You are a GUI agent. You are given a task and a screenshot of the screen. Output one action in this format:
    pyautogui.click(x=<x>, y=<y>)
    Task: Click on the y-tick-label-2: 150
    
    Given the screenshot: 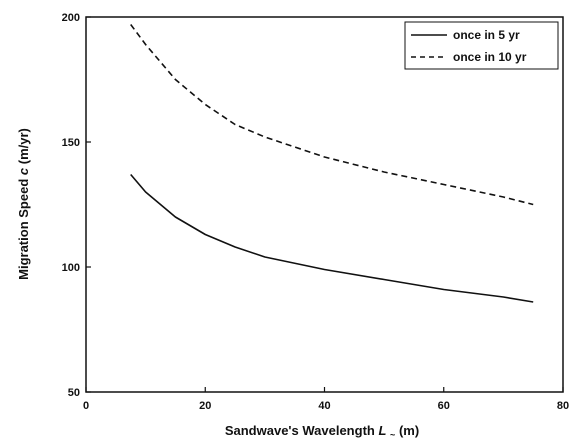 What is the action you would take?
    pyautogui.click(x=71, y=143)
    